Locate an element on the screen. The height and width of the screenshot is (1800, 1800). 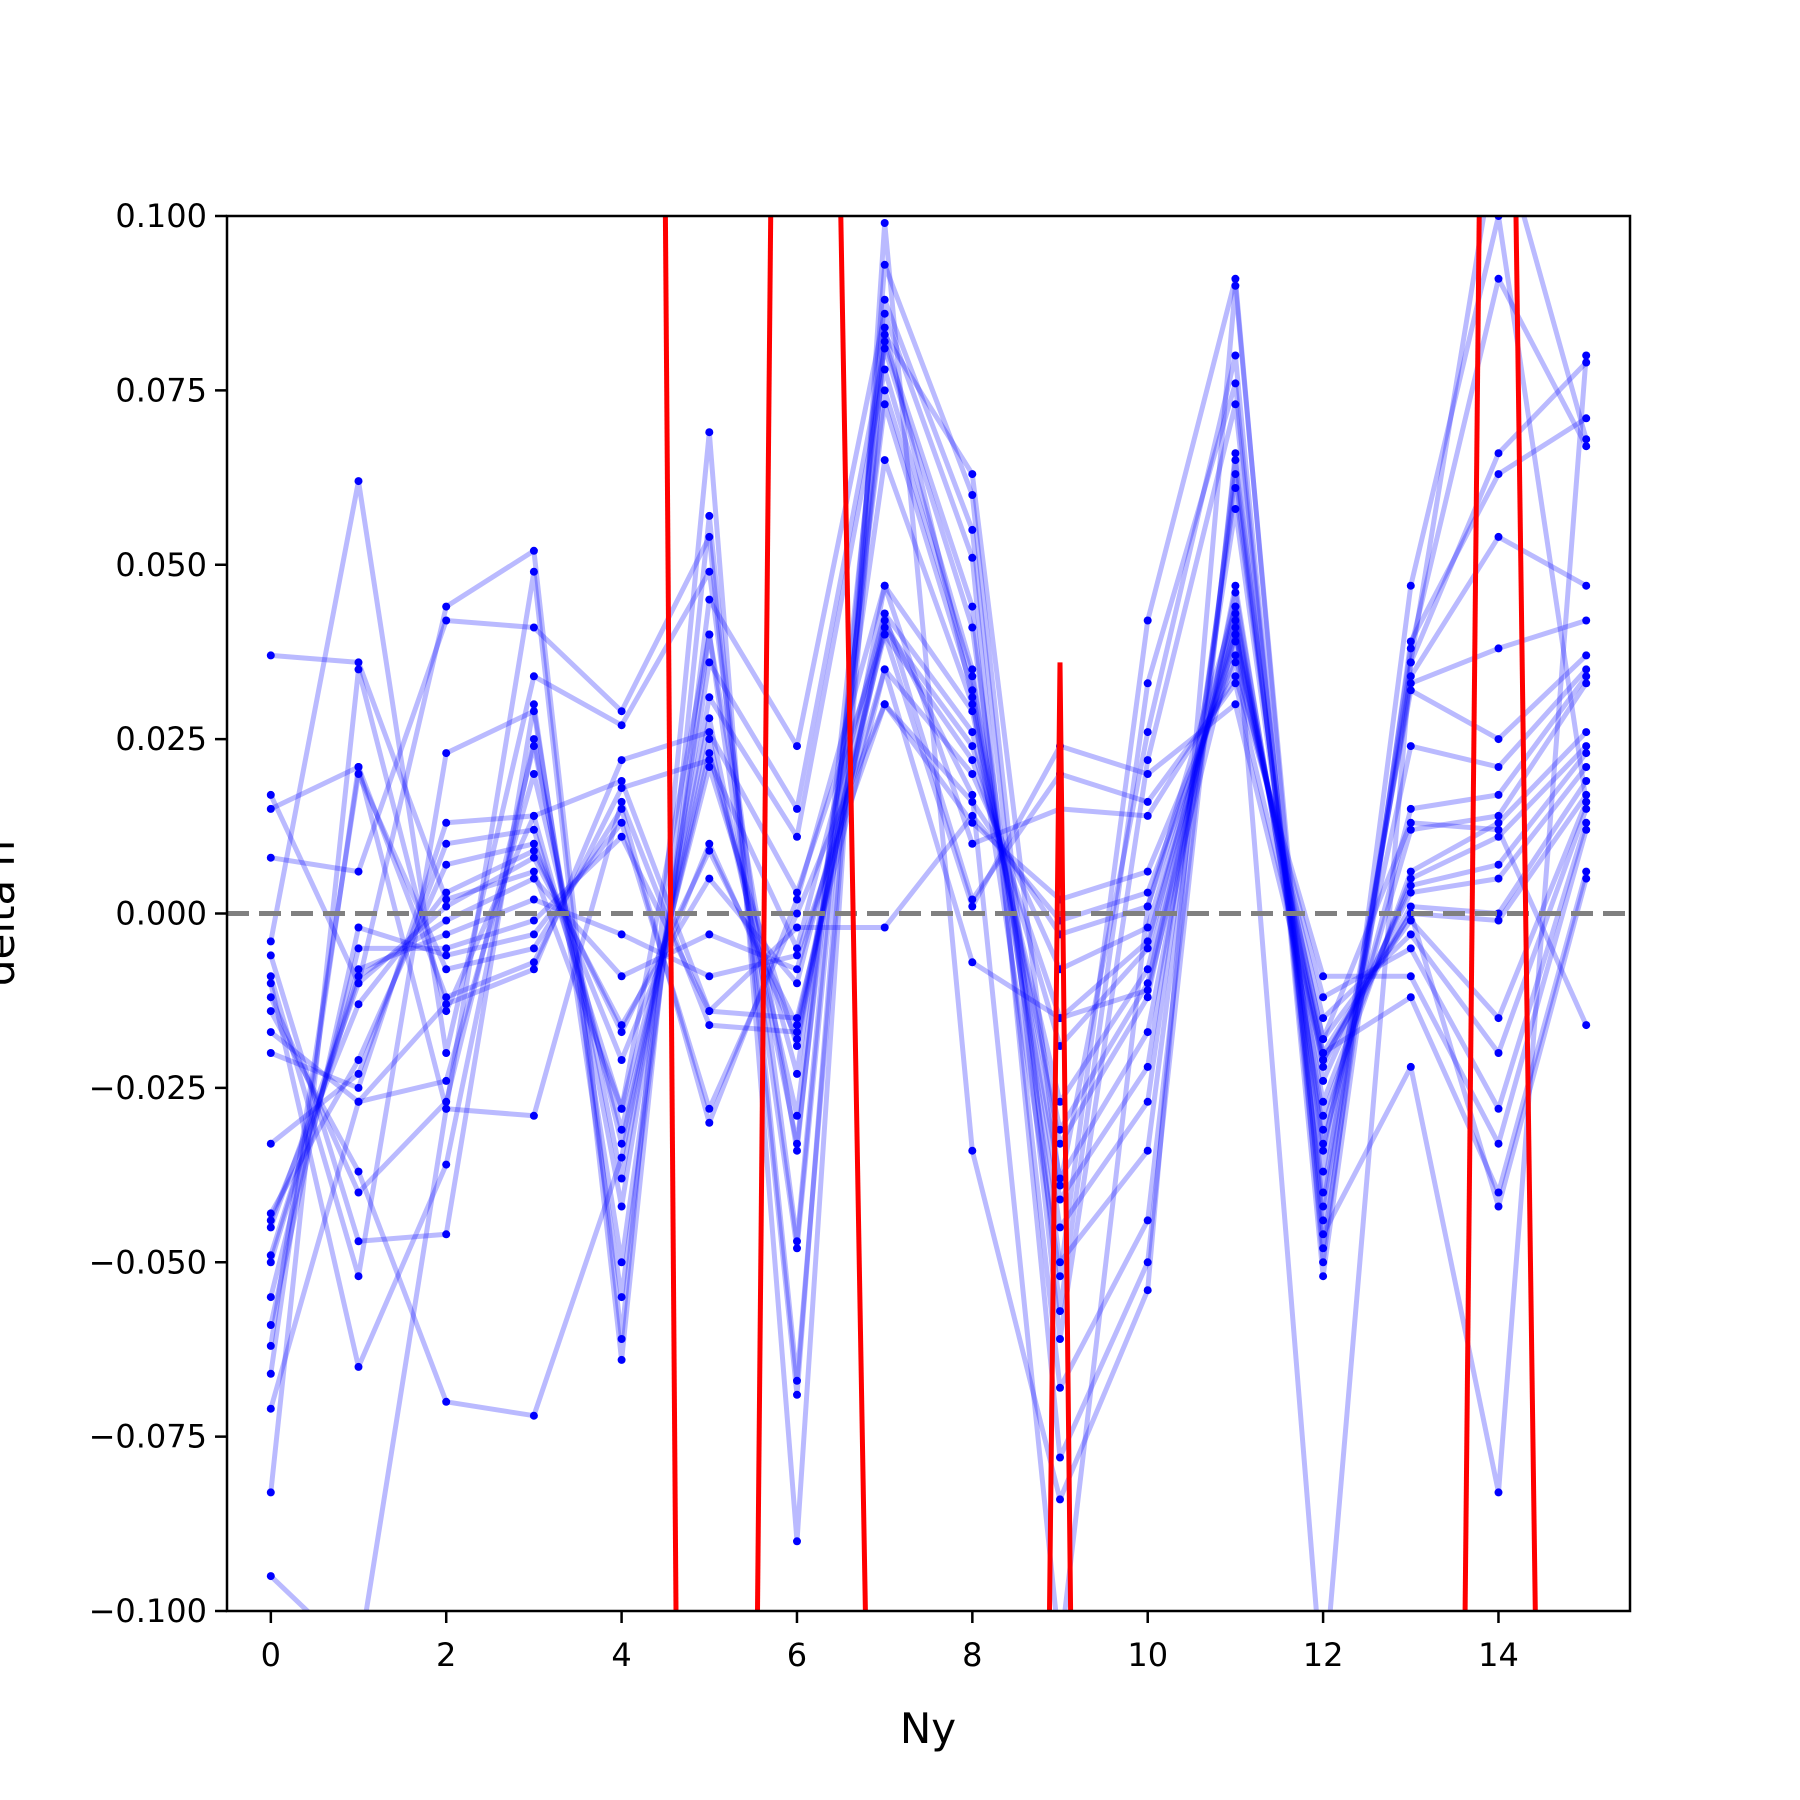
x-tick-label-4: 4 is located at coordinates (621, 1655).